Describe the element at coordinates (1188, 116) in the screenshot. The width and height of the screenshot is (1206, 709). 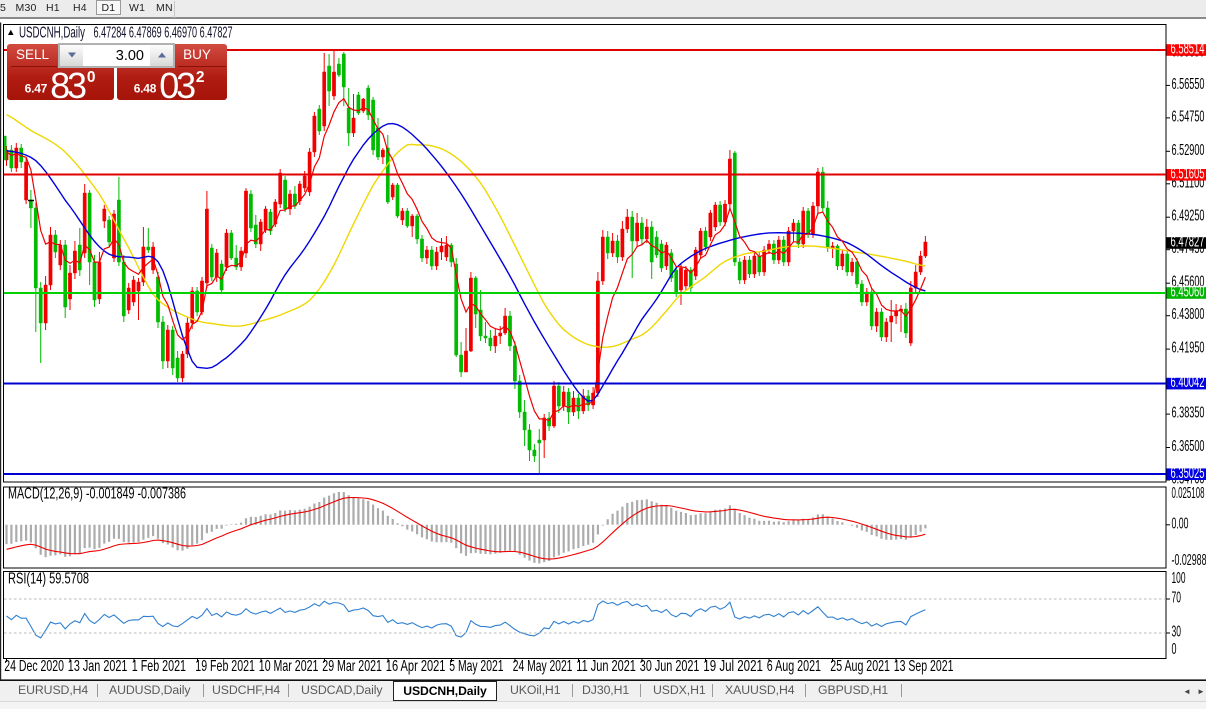
I see `svg-text: 6.54750` at that location.